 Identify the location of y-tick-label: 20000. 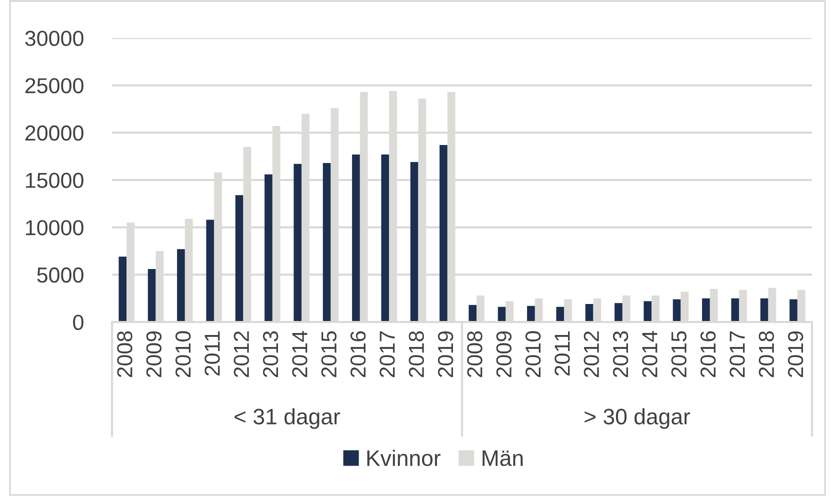
(54, 133).